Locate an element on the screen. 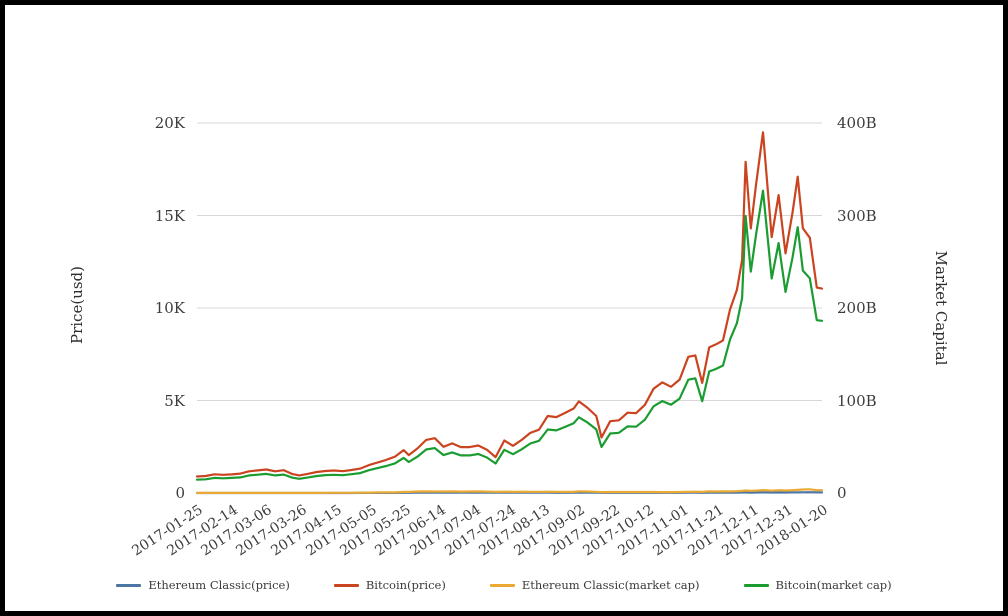 This screenshot has height=616, width=1008. legend-label: Bitcoin(market cap) is located at coordinates (833, 585).